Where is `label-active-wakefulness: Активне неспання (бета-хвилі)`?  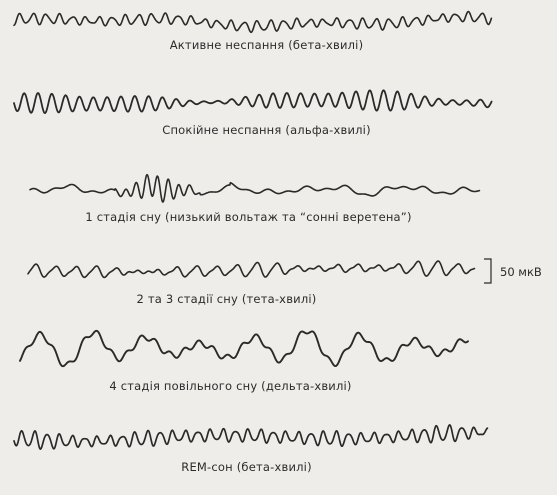 label-active-wakefulness: Активне неспання (бета-хвилі) is located at coordinates (266, 45).